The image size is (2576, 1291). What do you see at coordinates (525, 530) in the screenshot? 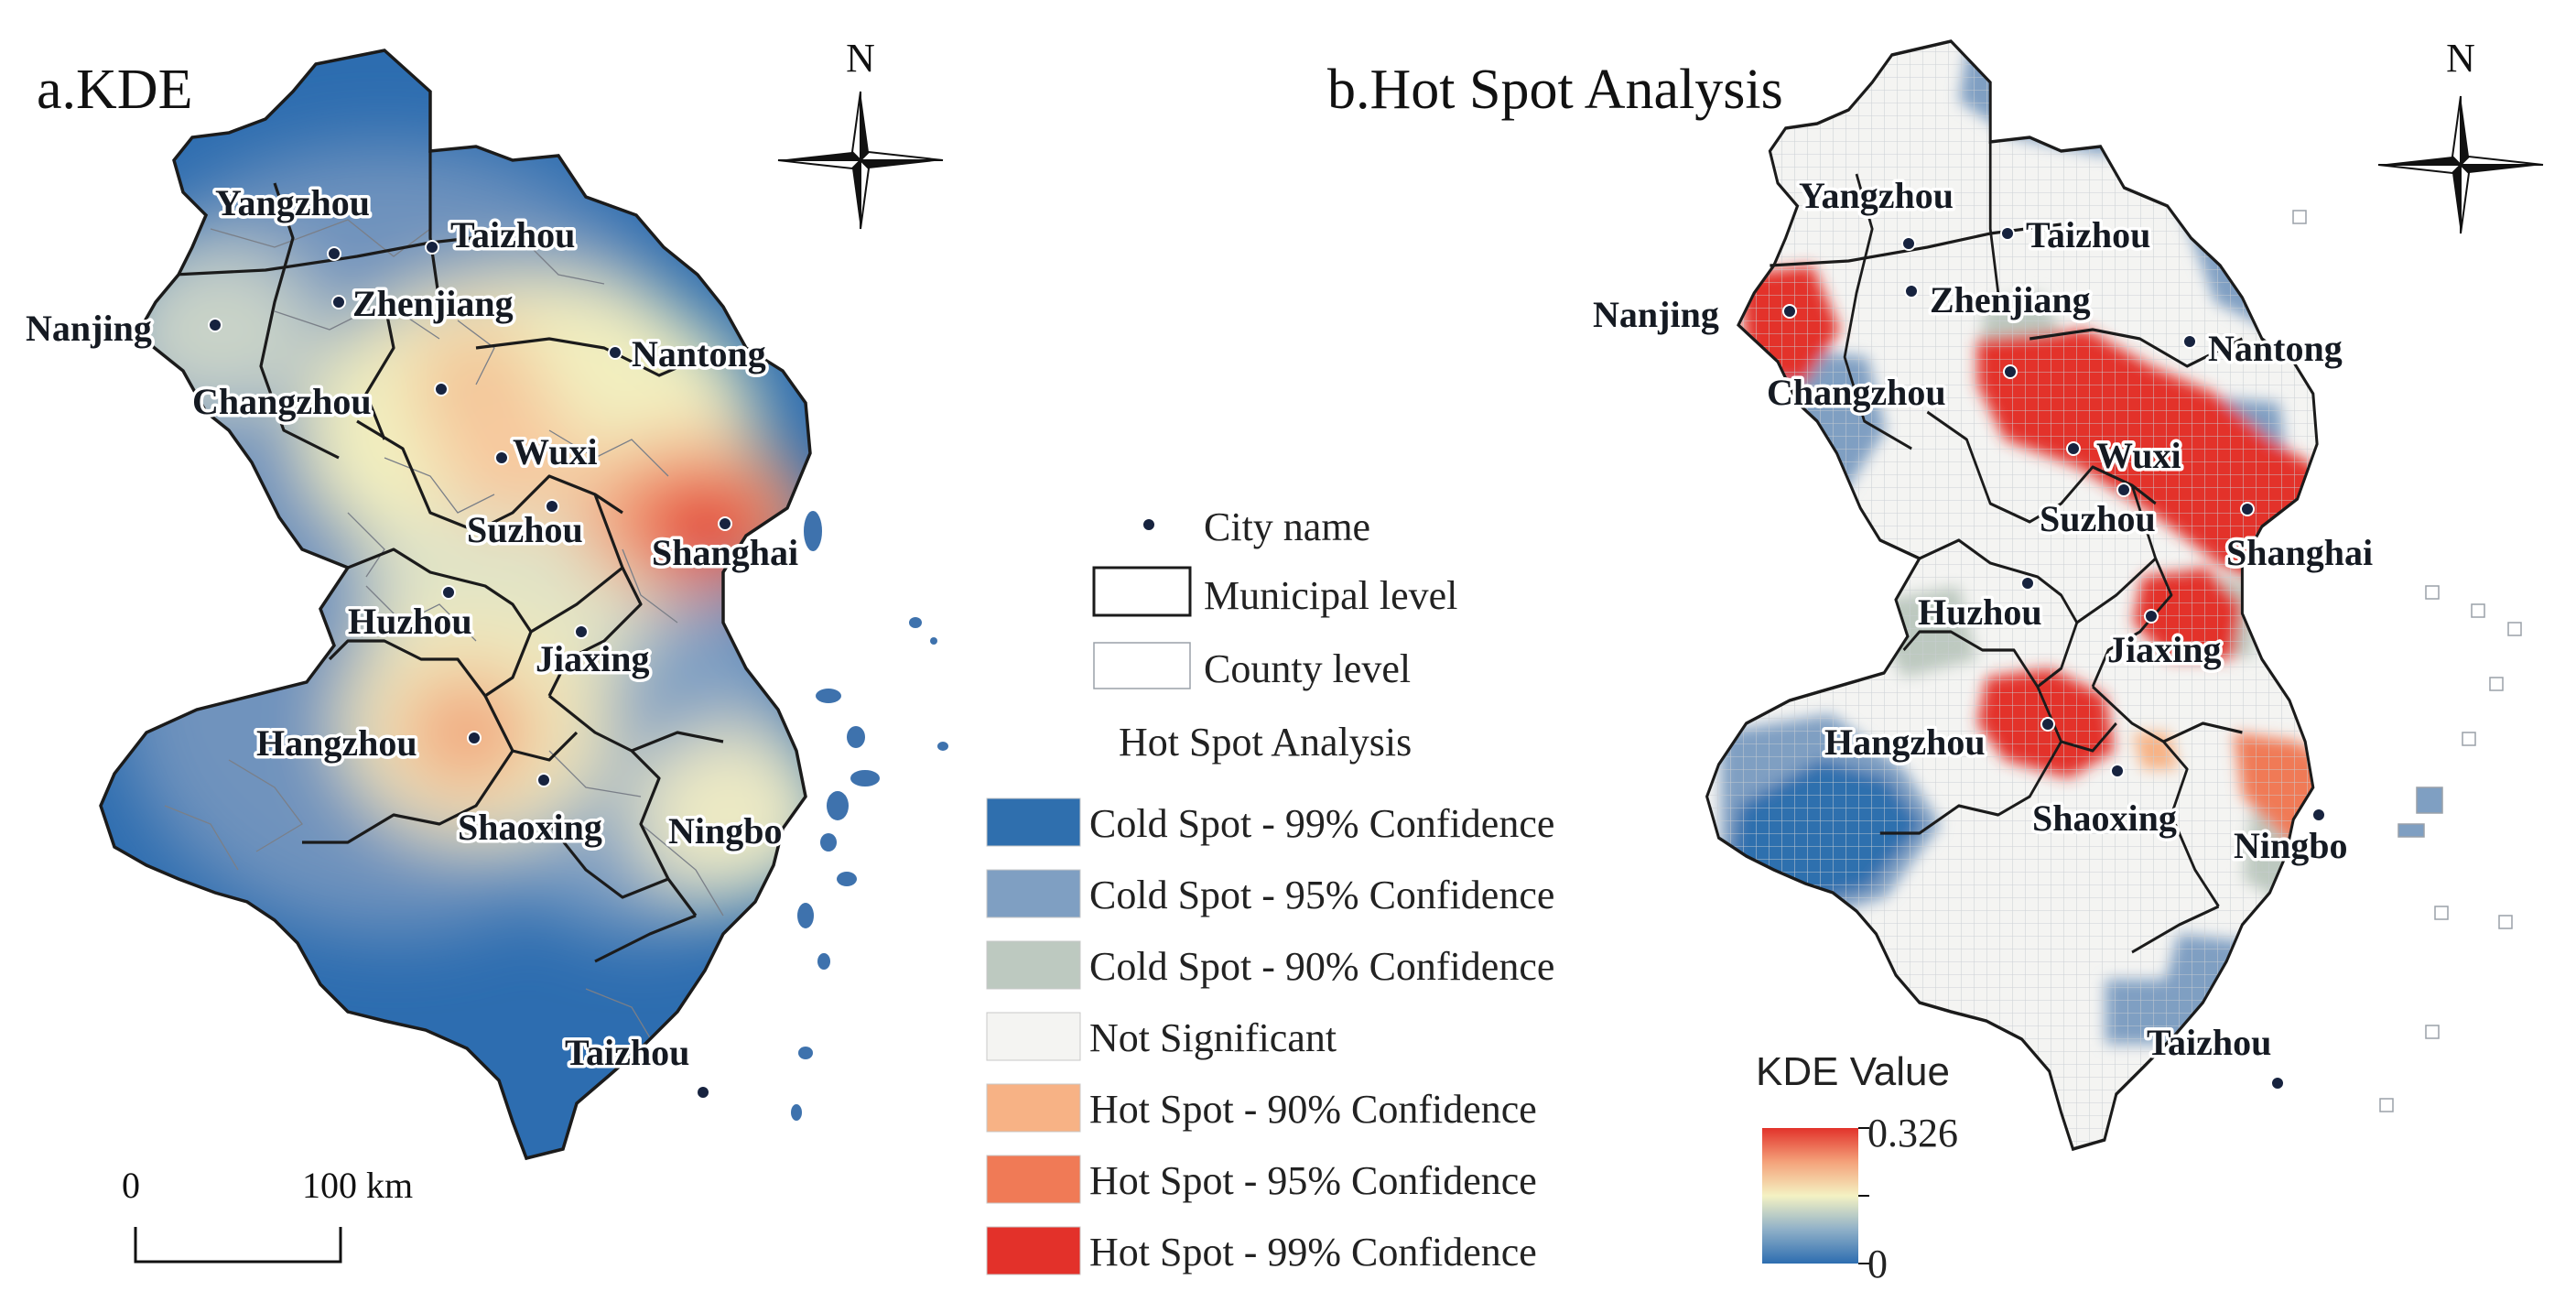
I see `kde-city-label: Suzhou` at bounding box center [525, 530].